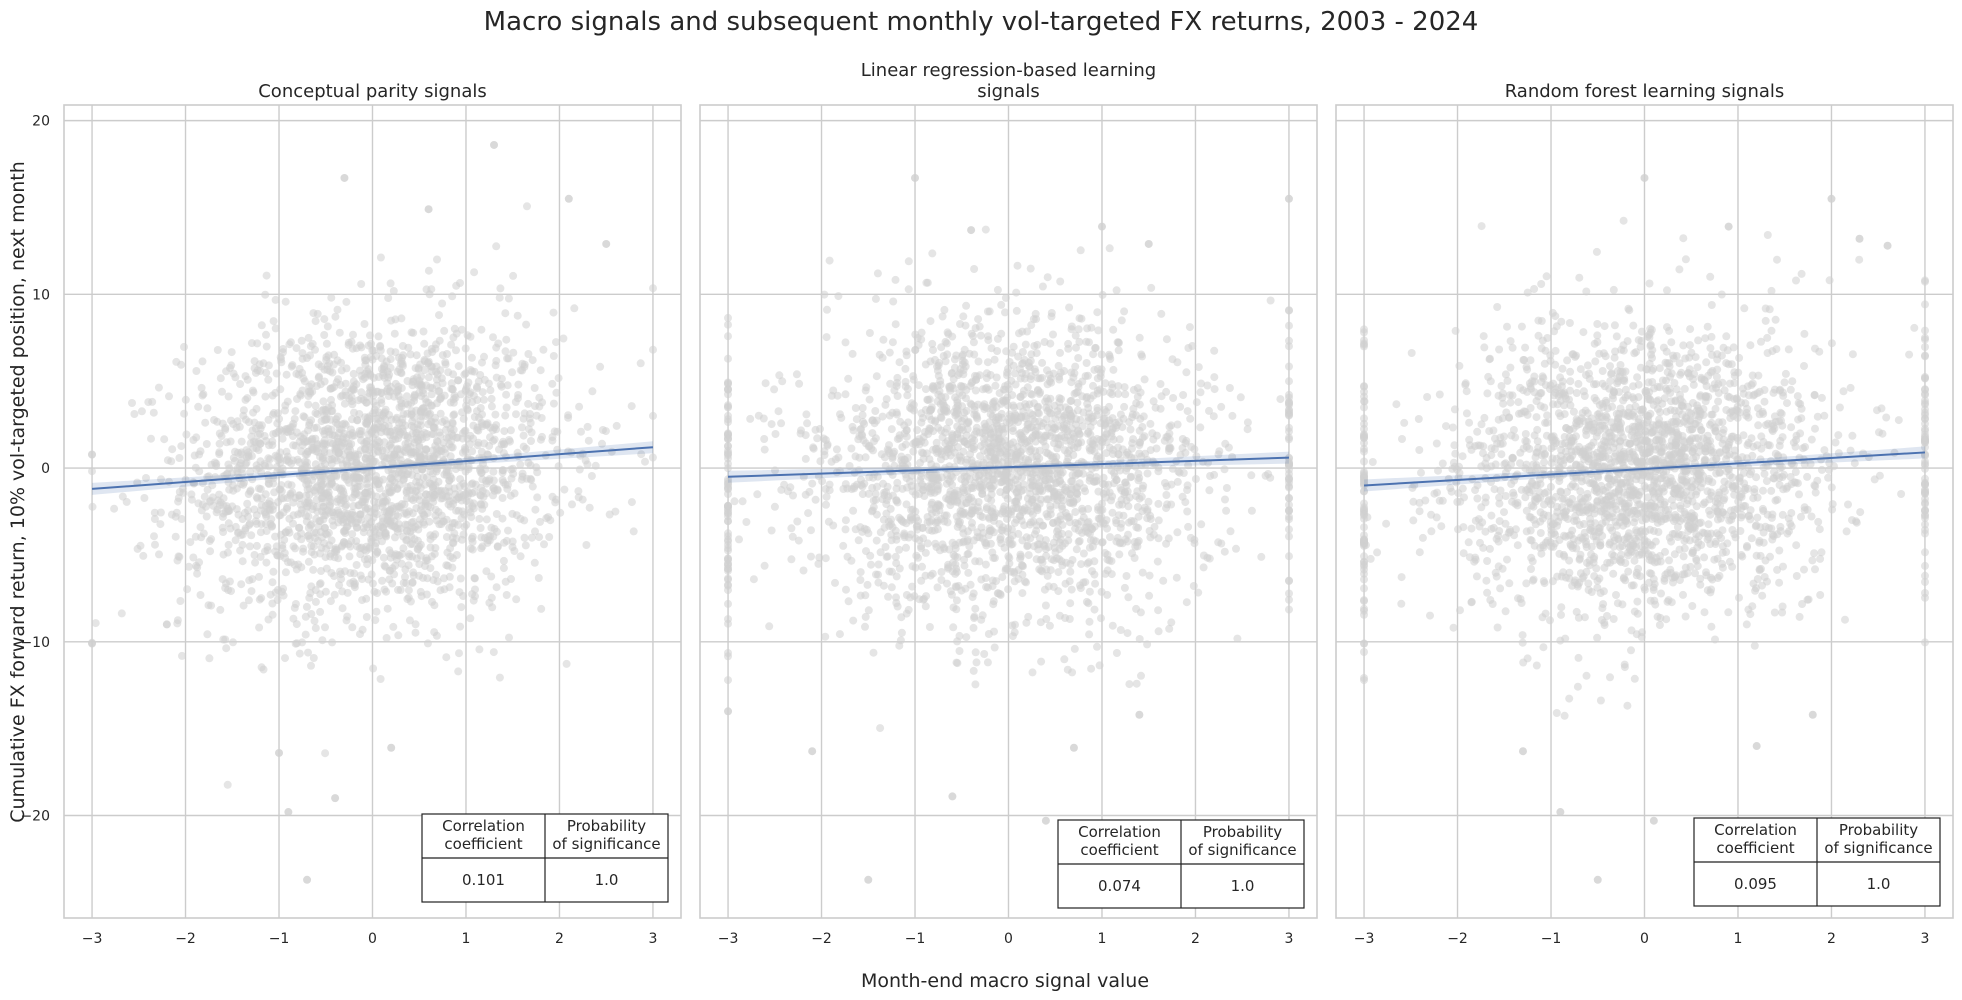 The image size is (1962, 1000). Describe the element at coordinates (92, 939) in the screenshot. I see `x-tick-label: −3` at that location.